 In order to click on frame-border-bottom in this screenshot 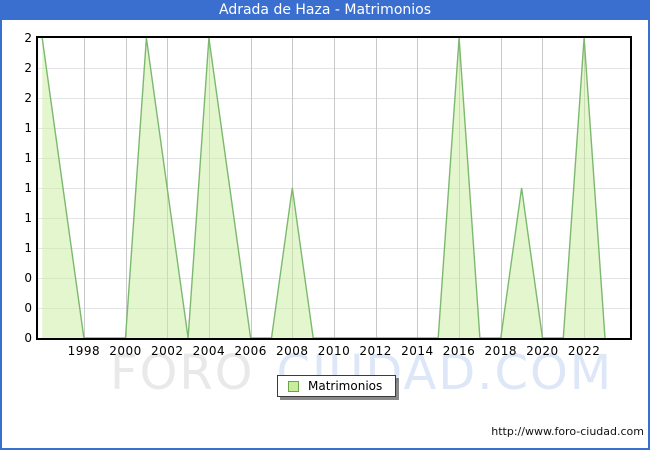, I will do `click(325, 449)`.